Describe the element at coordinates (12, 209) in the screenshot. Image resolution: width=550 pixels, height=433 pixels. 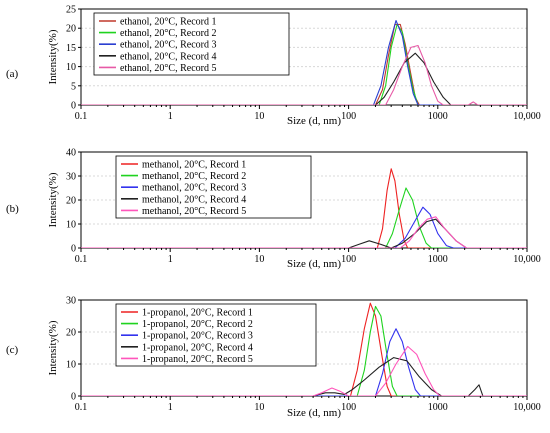
I see `panel-label: (b)` at that location.